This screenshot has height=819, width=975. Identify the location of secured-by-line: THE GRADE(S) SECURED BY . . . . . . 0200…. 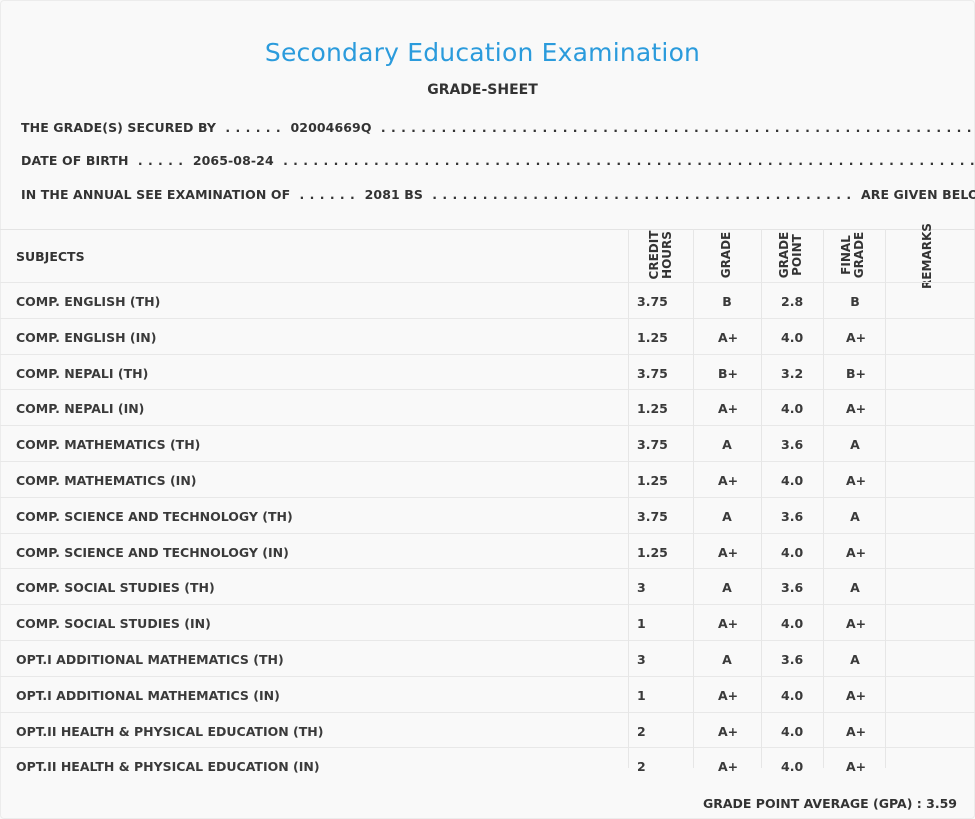
(498, 127).